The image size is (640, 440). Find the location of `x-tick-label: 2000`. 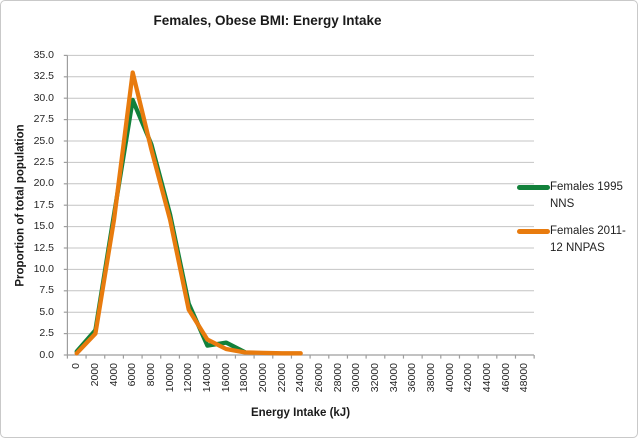

x-tick-label: 2000 is located at coordinates (94, 375).